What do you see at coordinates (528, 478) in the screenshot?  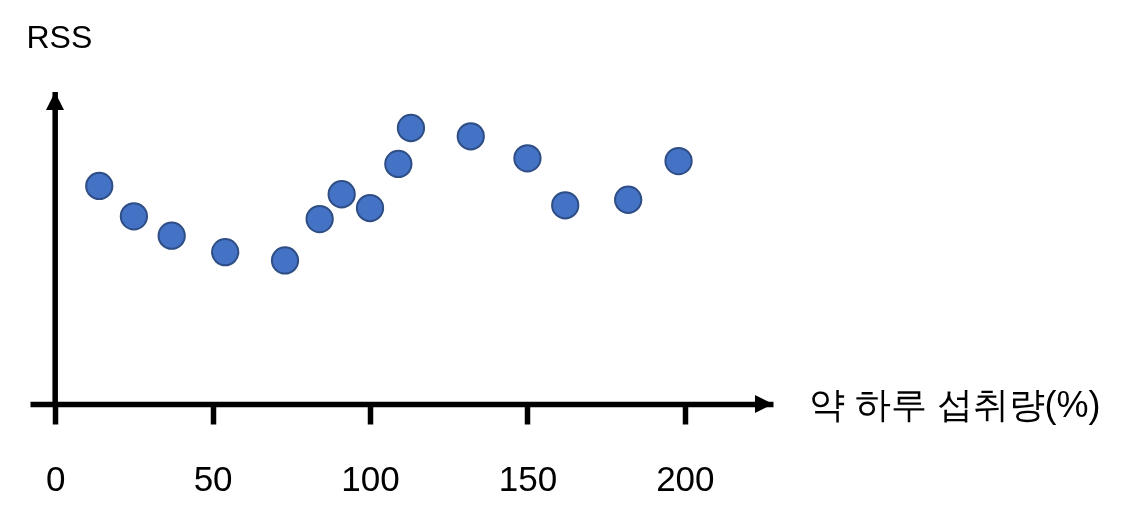 I see `x-tick-label: 150` at bounding box center [528, 478].